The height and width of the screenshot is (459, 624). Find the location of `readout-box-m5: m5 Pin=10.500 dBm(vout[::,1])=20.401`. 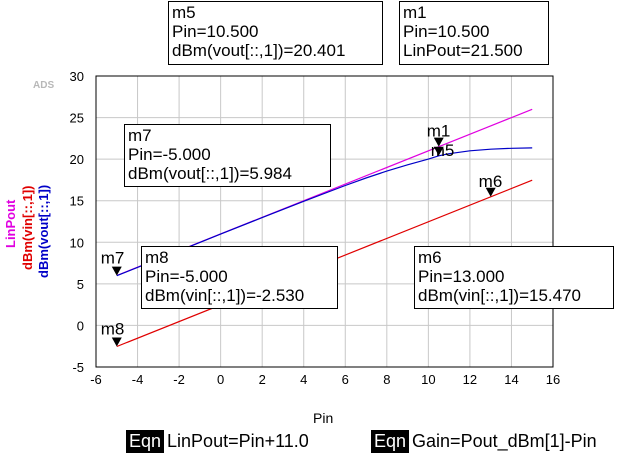

readout-box-m5: m5 Pin=10.500 dBm(vout[::,1])=20.401 is located at coordinates (275, 33).